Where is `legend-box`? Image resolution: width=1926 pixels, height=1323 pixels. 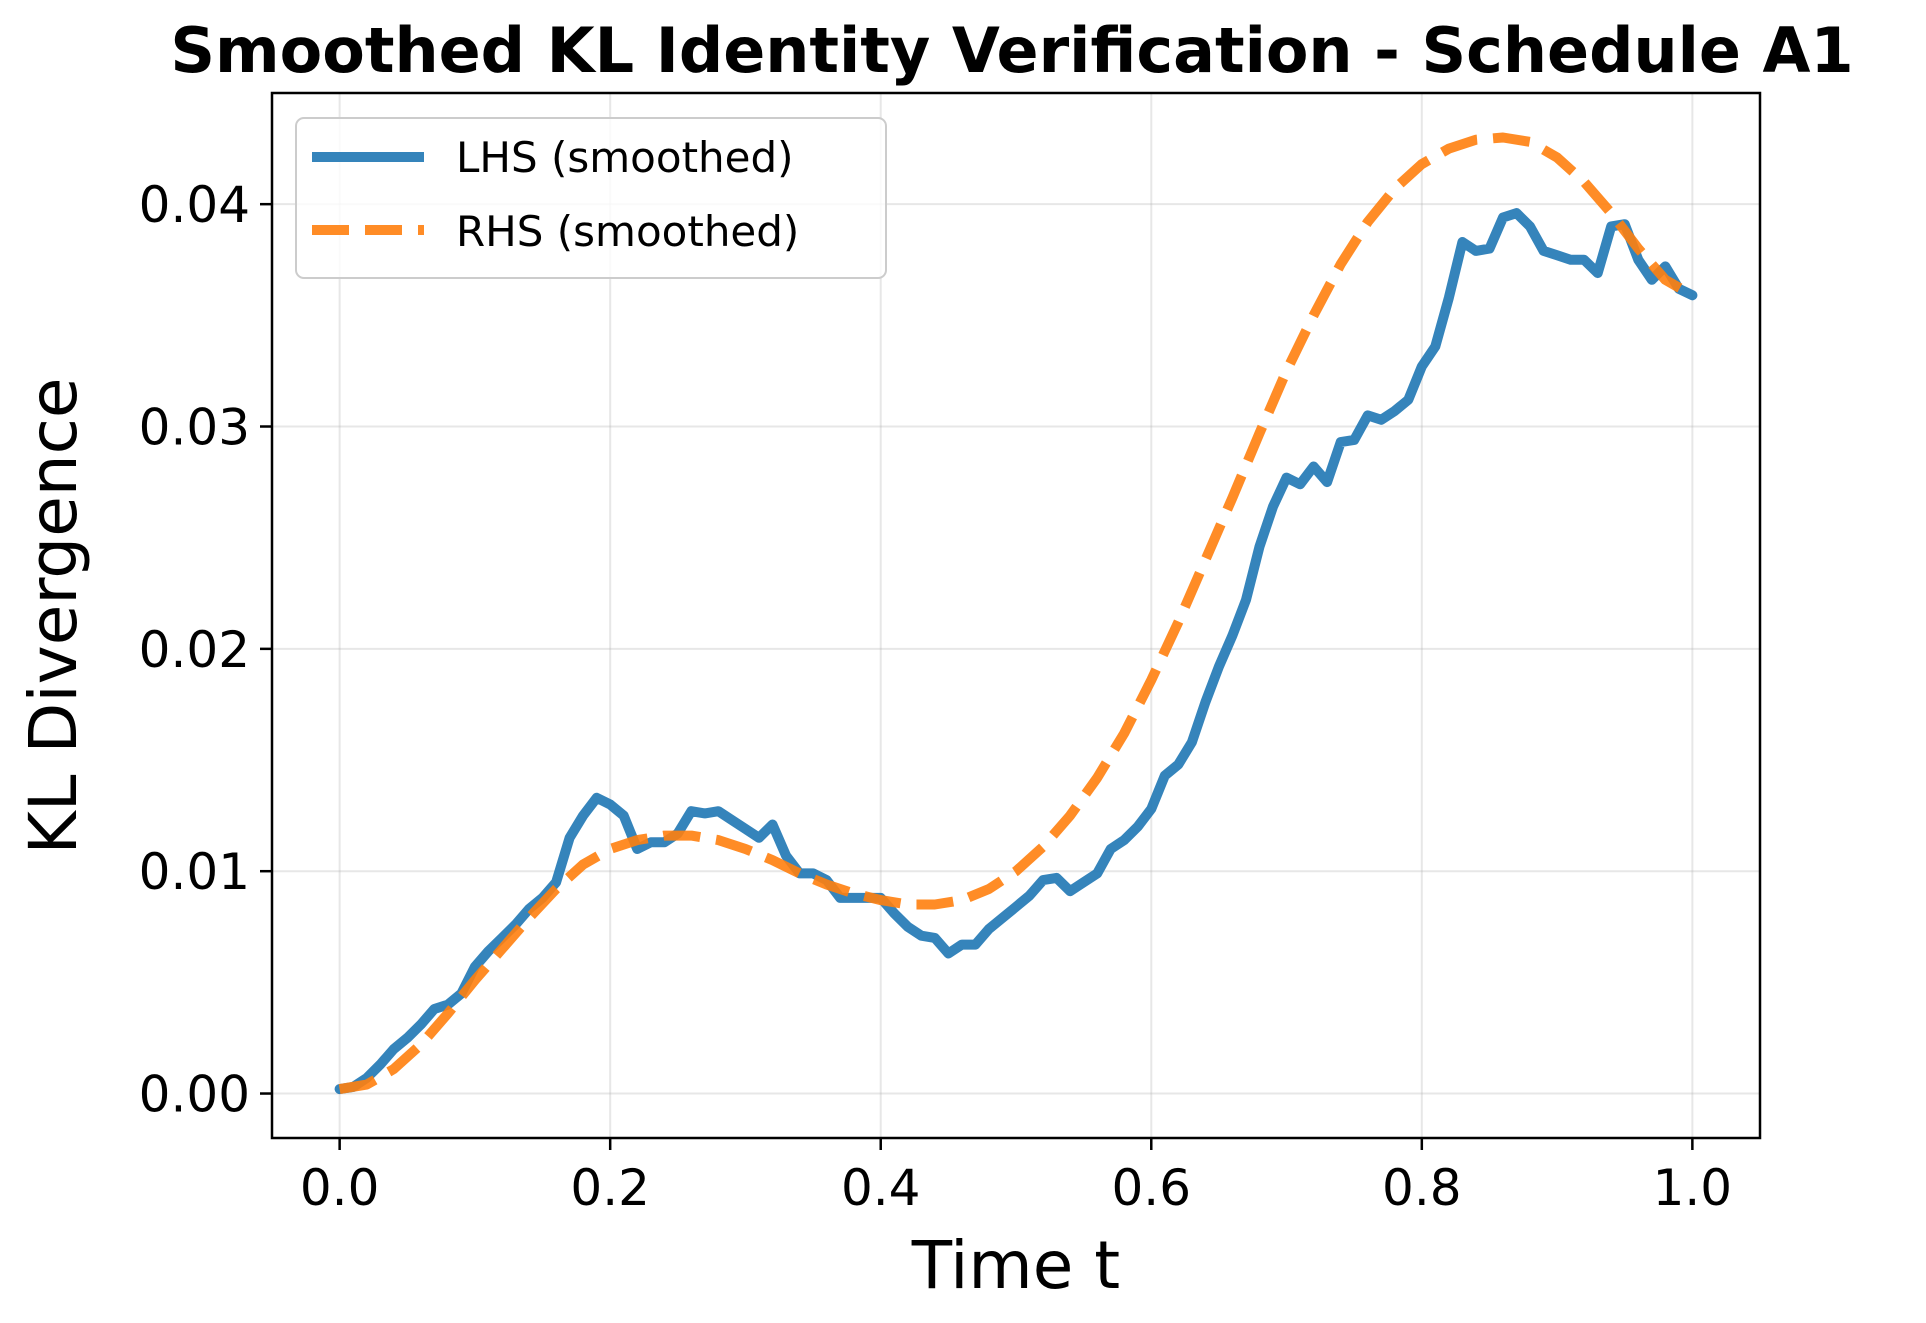 legend-box is located at coordinates (591, 198).